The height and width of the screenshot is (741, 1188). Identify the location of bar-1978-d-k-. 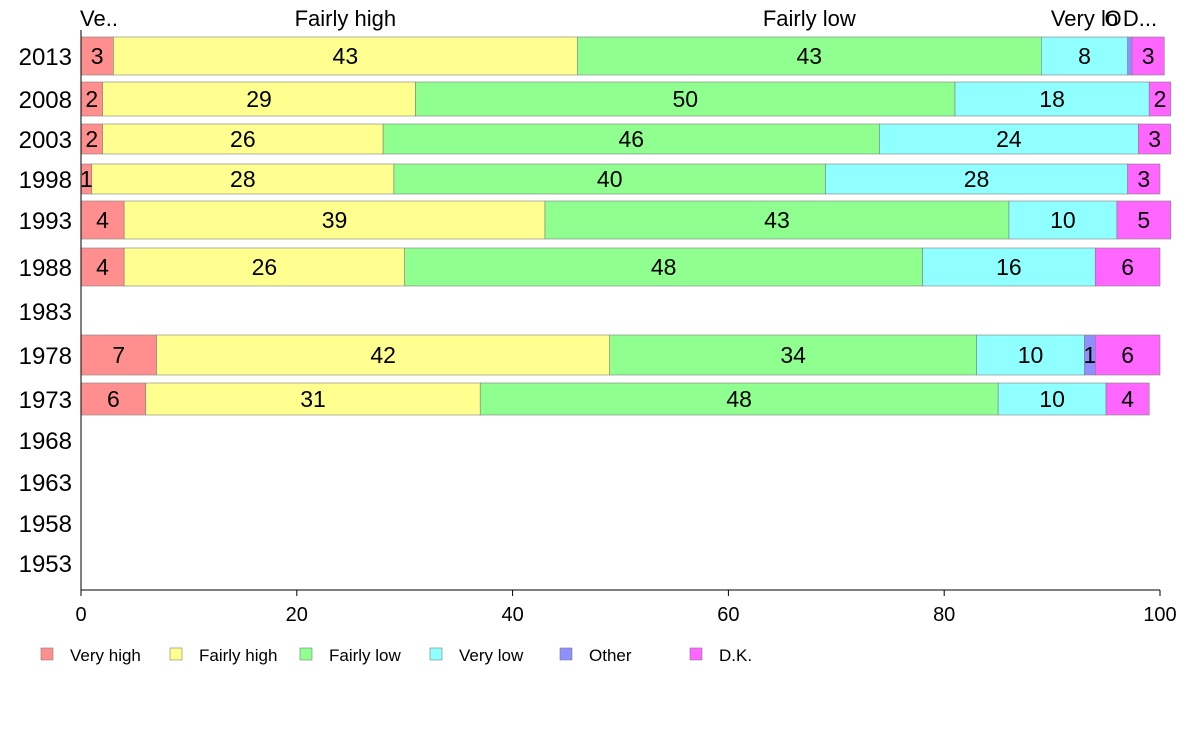
(1127, 355).